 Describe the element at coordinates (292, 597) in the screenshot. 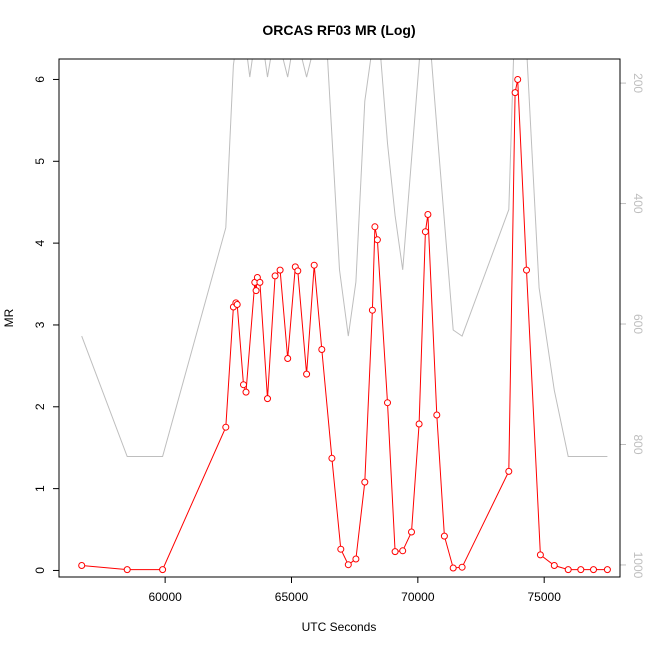

I see `x-tick-label: 65000` at that location.